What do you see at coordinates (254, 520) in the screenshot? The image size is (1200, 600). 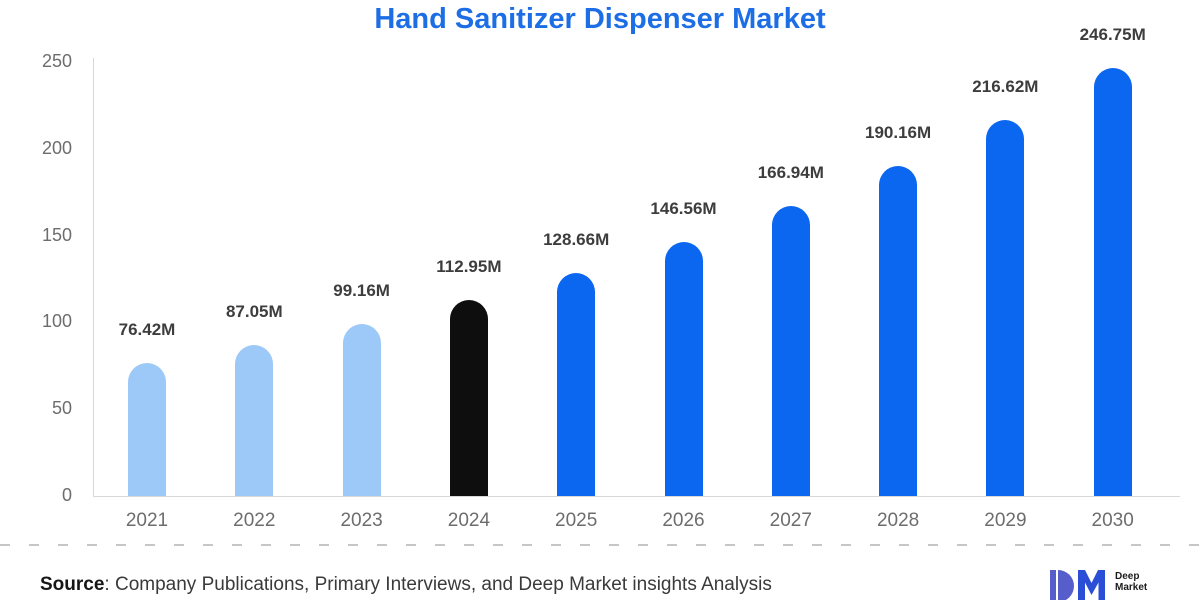 I see `x-axis-tick-2022: 2022` at bounding box center [254, 520].